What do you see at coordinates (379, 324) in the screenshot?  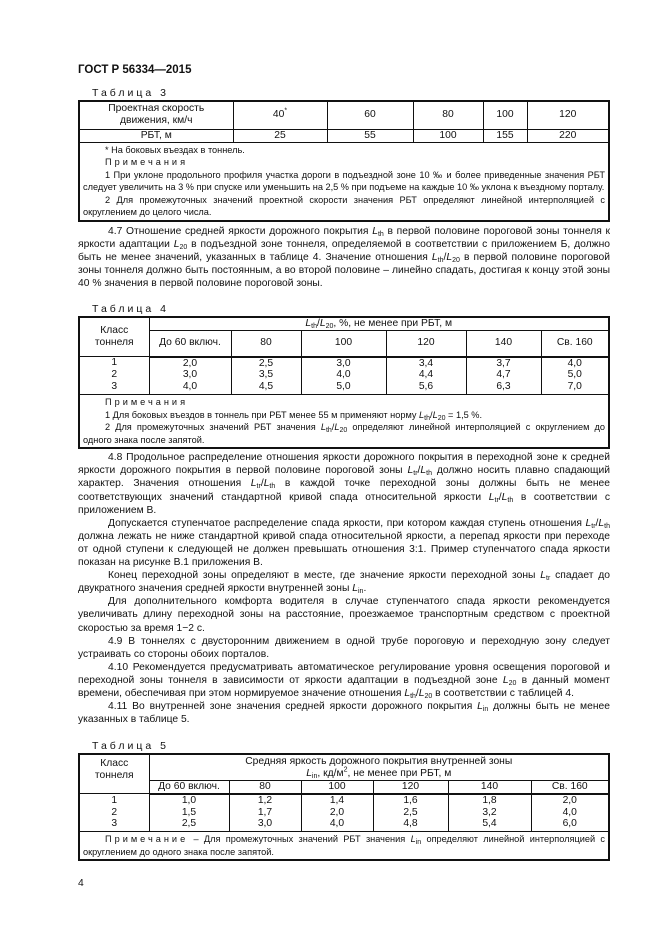 I see `table4-group-header: Lth/L20, %, не менее при РБТ, м` at bounding box center [379, 324].